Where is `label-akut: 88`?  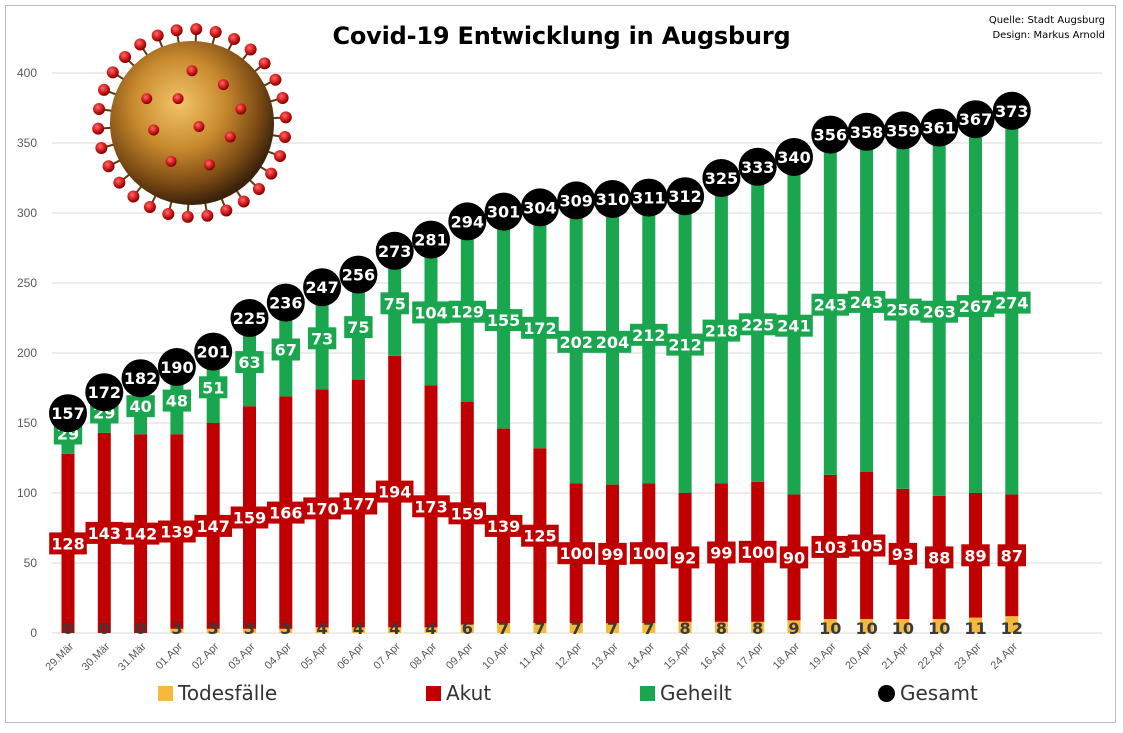 label-akut: 88 is located at coordinates (939, 557).